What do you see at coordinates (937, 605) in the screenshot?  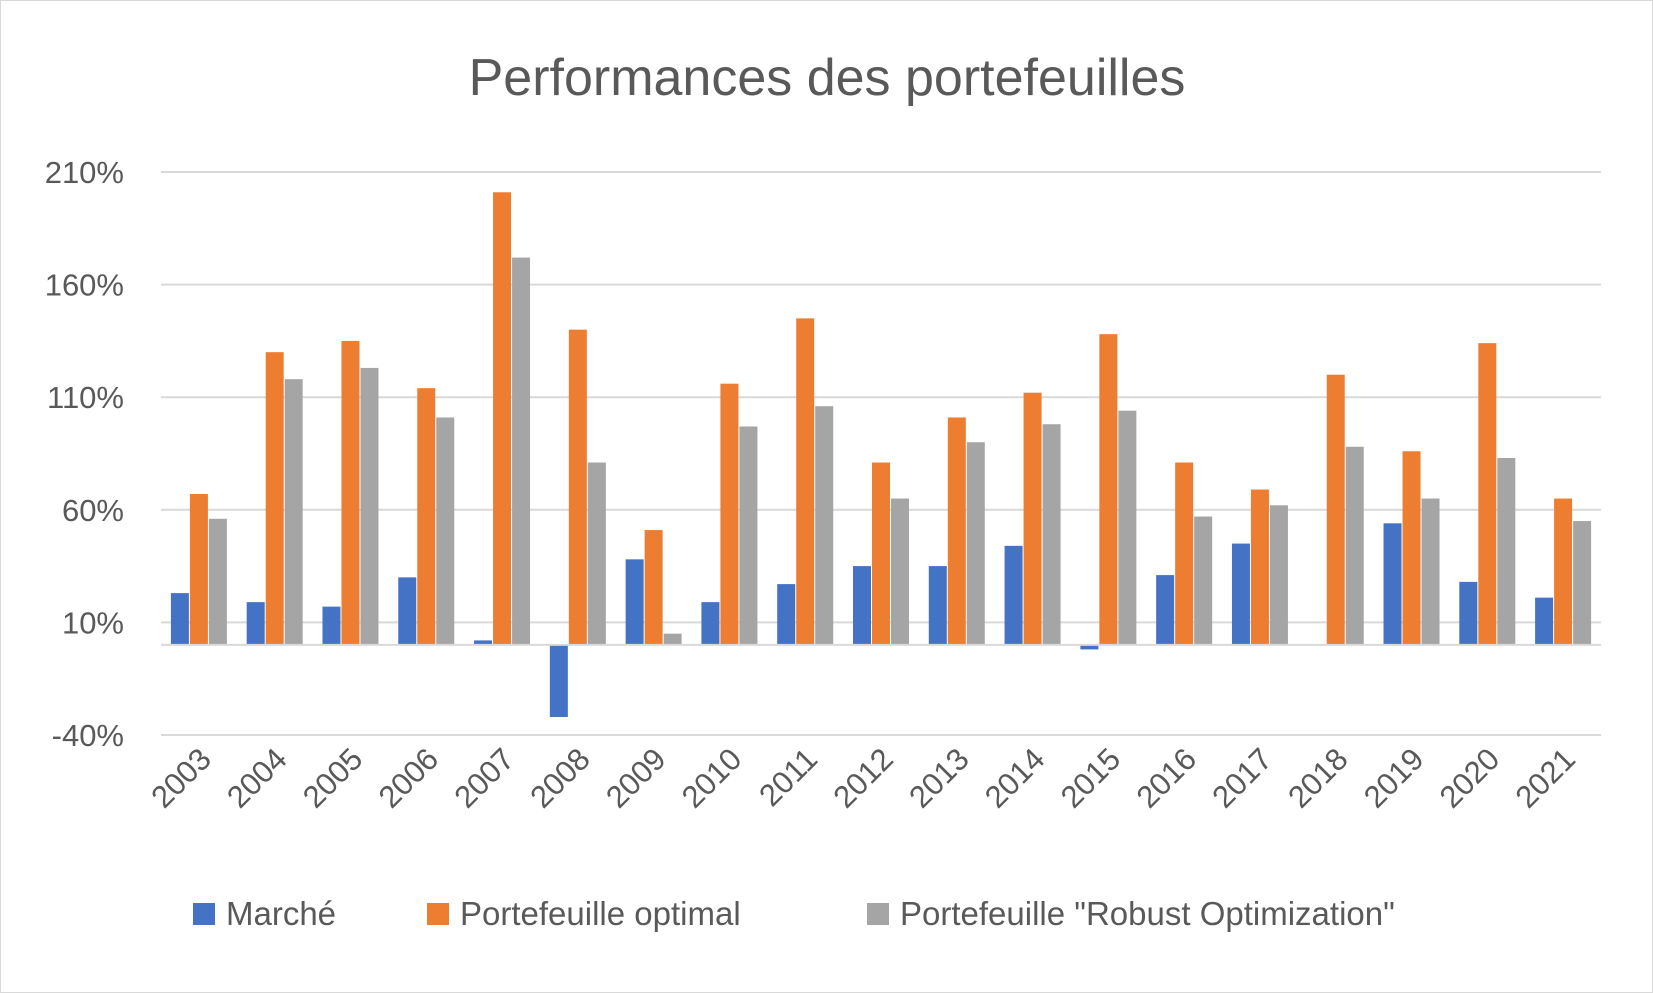 I see `bar-marche-2013` at bounding box center [937, 605].